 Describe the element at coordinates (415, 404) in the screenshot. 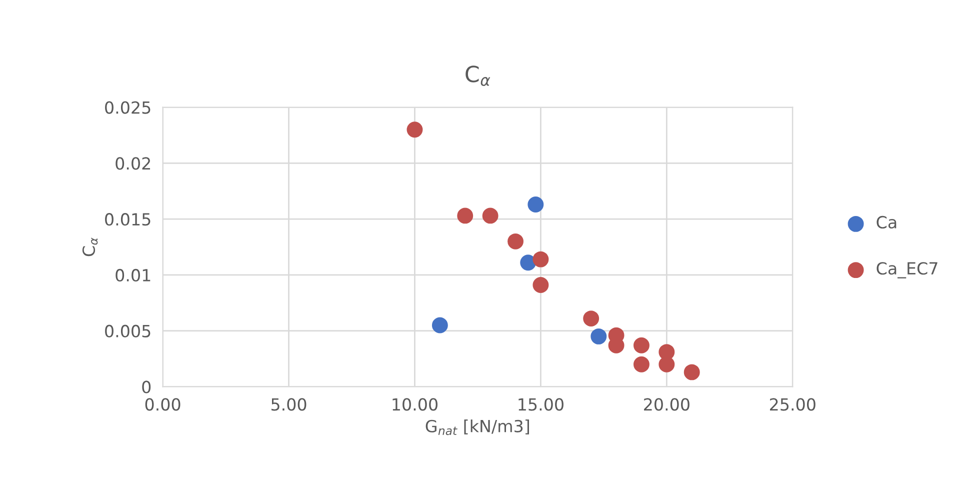

I see `x-tick-label: 10.00` at that location.